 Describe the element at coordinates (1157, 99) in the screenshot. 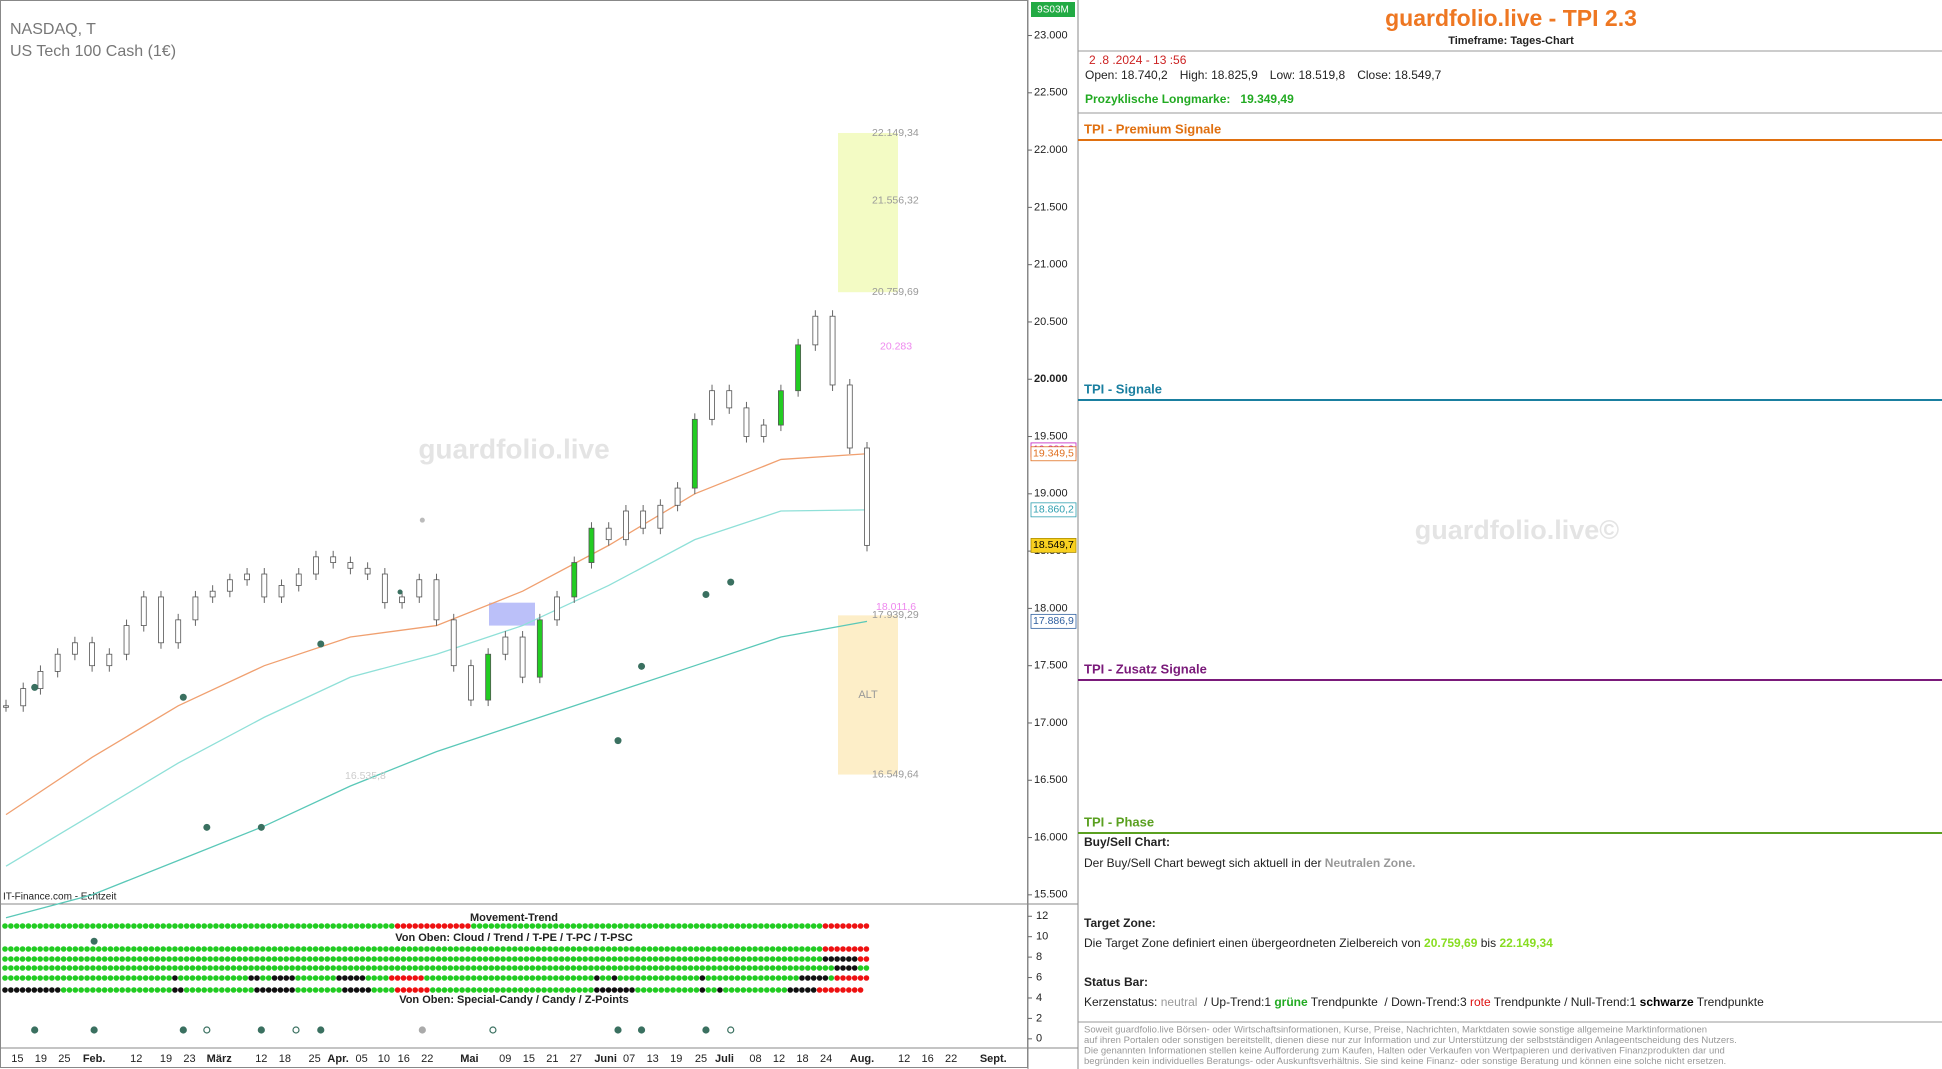

I see `longmarke-label: Prozyklische Longmarke:` at that location.